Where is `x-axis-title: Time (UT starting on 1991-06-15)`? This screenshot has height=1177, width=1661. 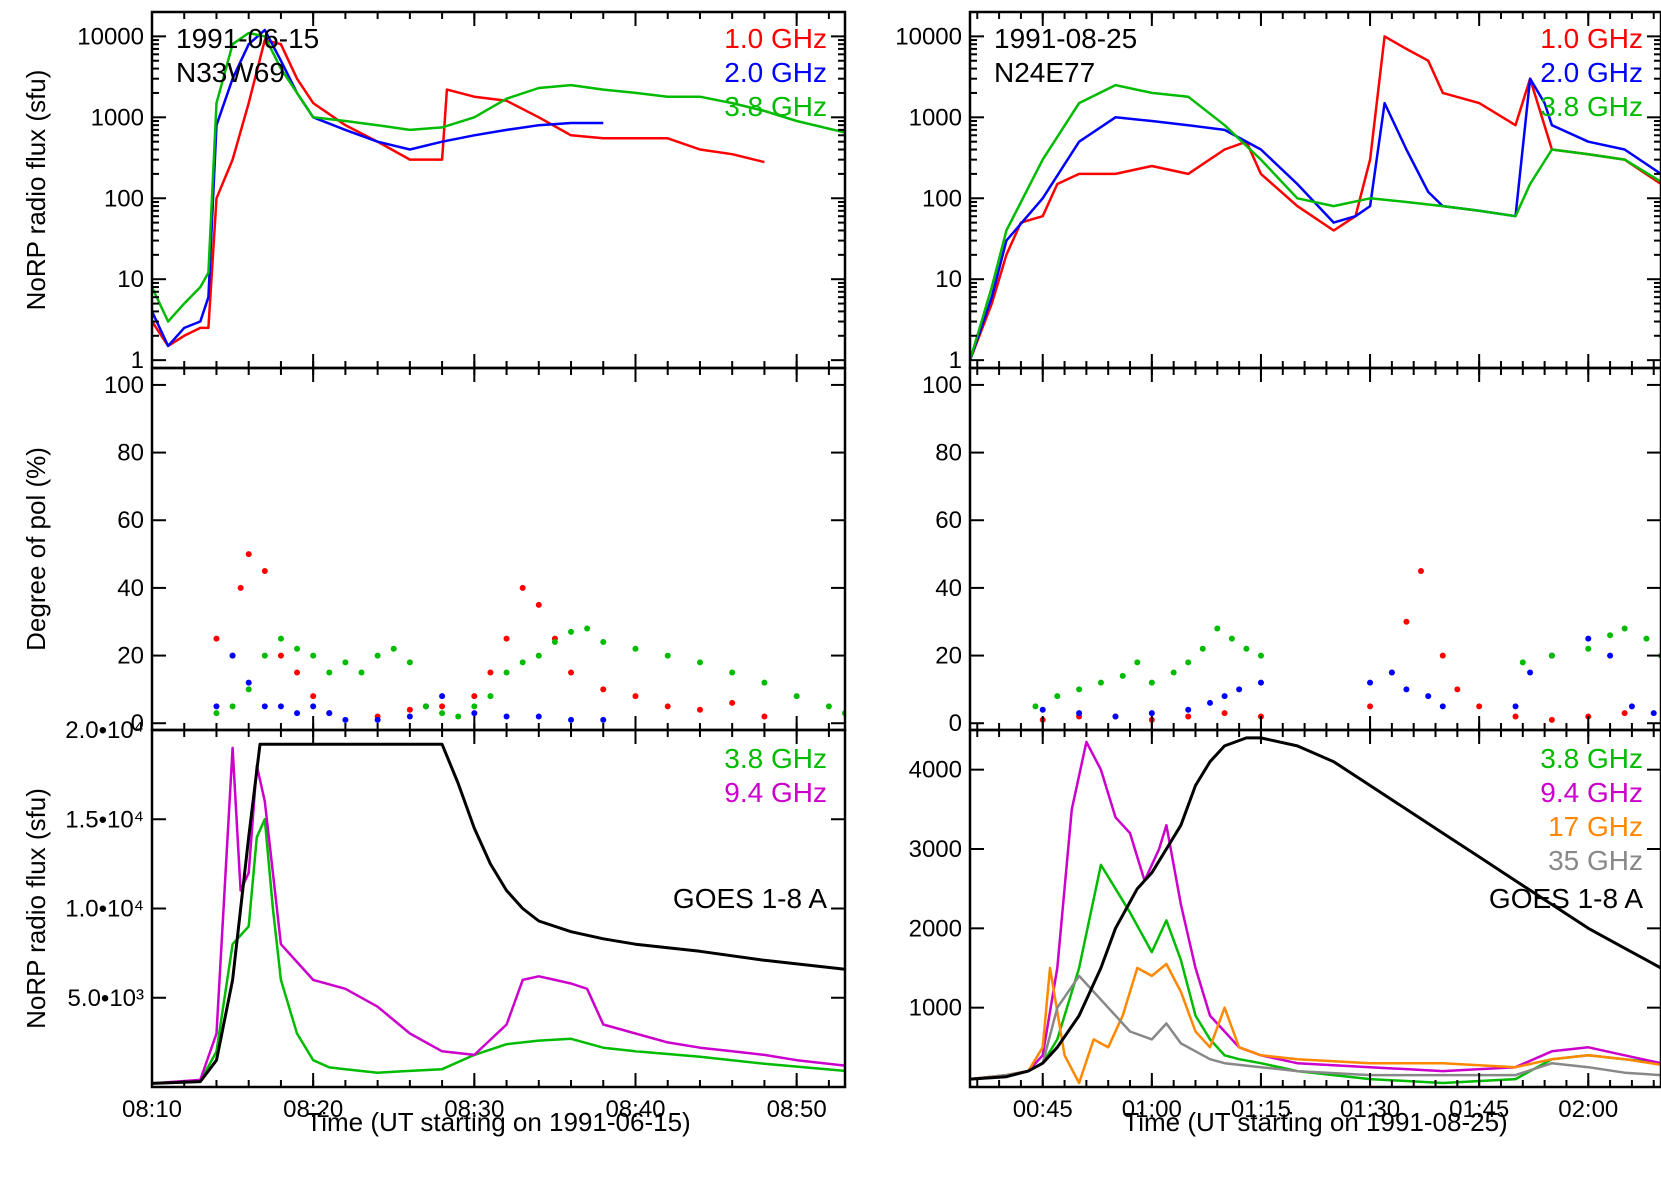 x-axis-title: Time (UT starting on 1991-06-15) is located at coordinates (498, 1122).